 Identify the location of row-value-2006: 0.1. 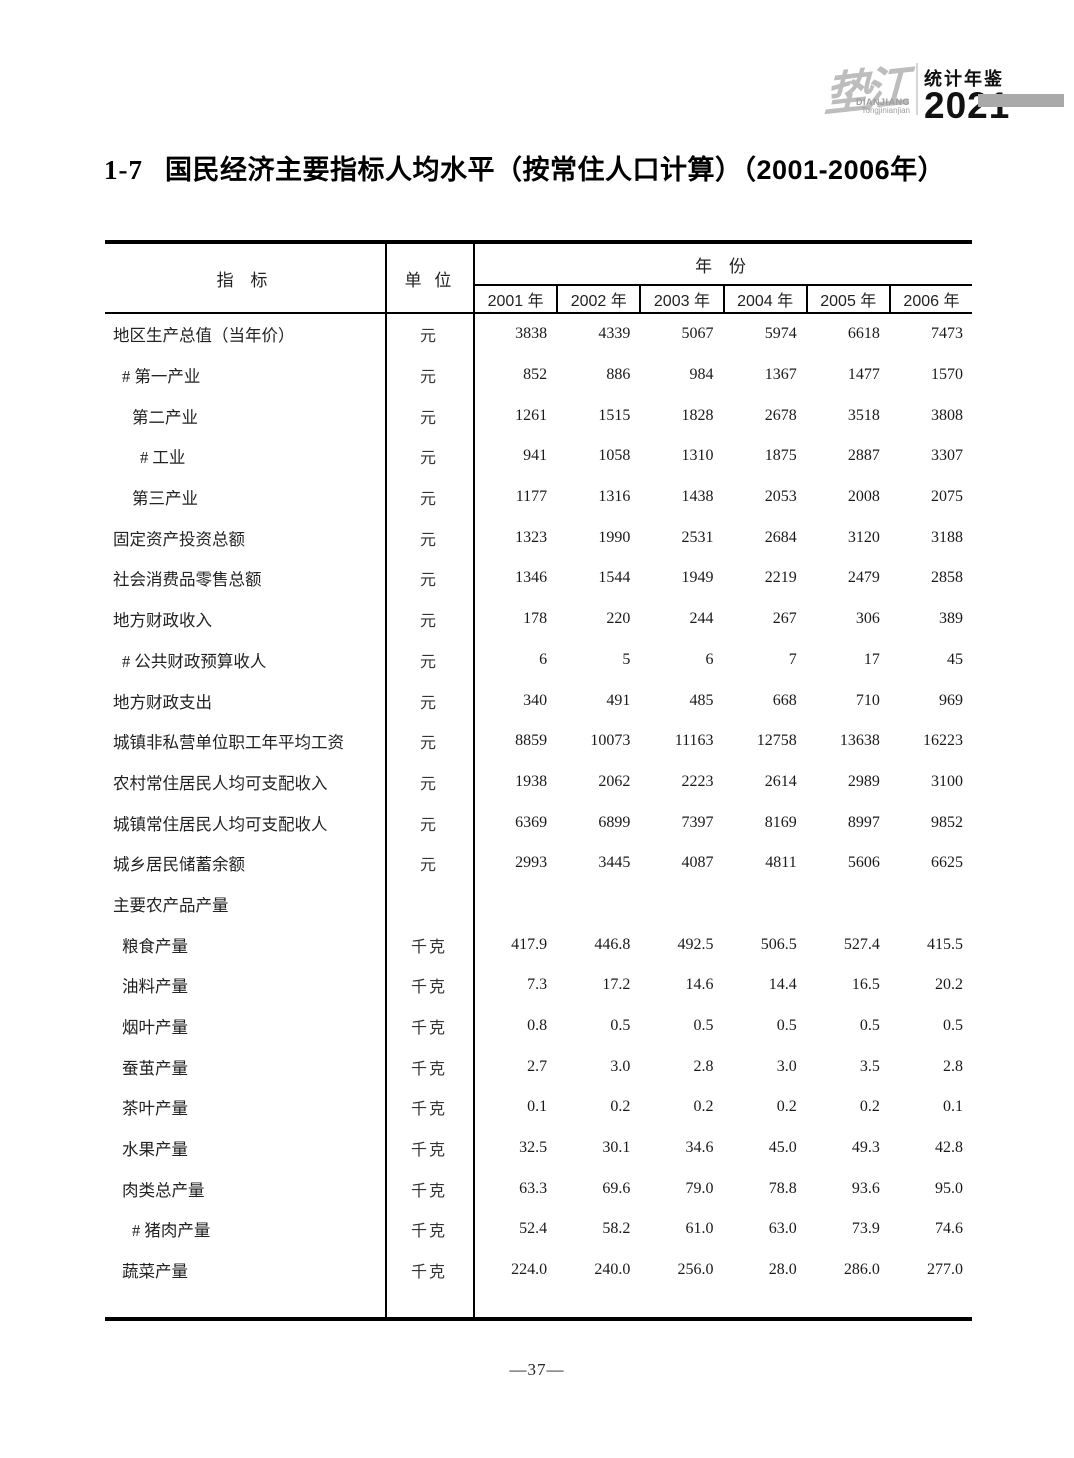
(953, 1107).